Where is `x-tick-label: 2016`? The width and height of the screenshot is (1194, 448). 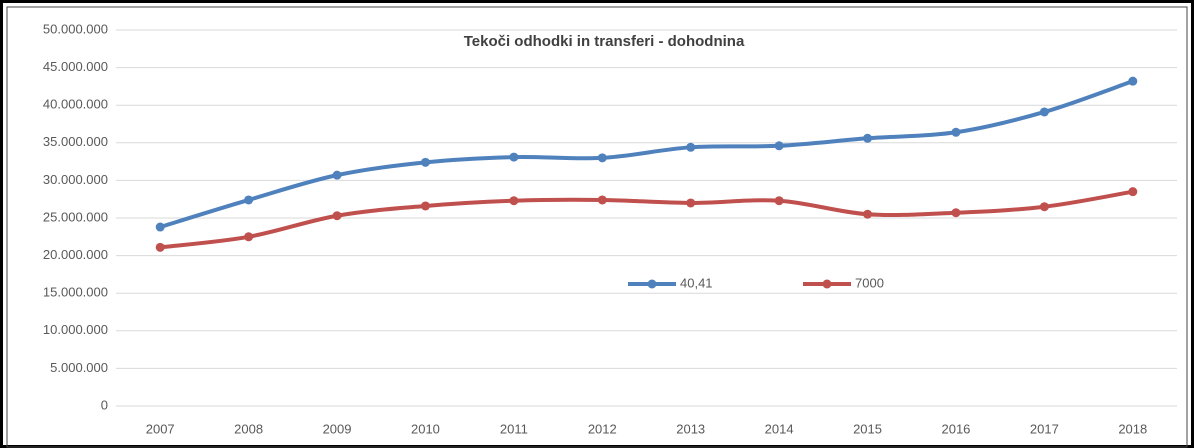 x-tick-label: 2016 is located at coordinates (955, 428).